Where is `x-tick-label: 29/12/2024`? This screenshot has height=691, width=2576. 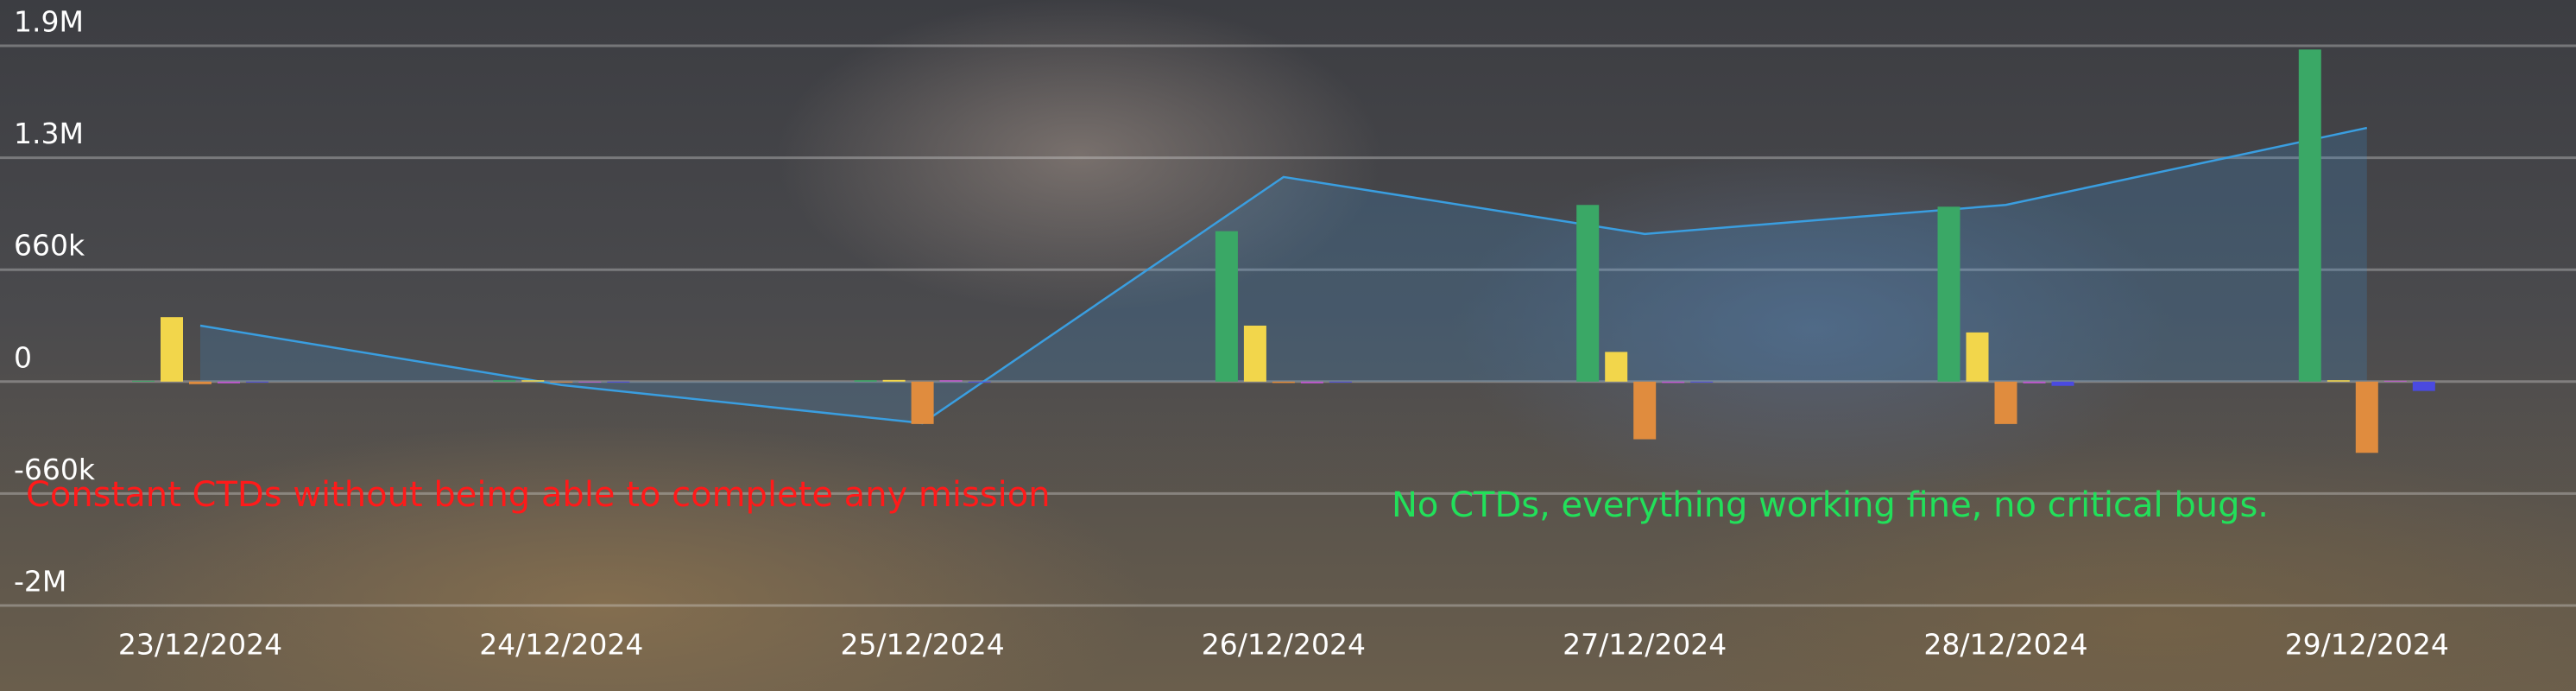 x-tick-label: 29/12/2024 is located at coordinates (2367, 645).